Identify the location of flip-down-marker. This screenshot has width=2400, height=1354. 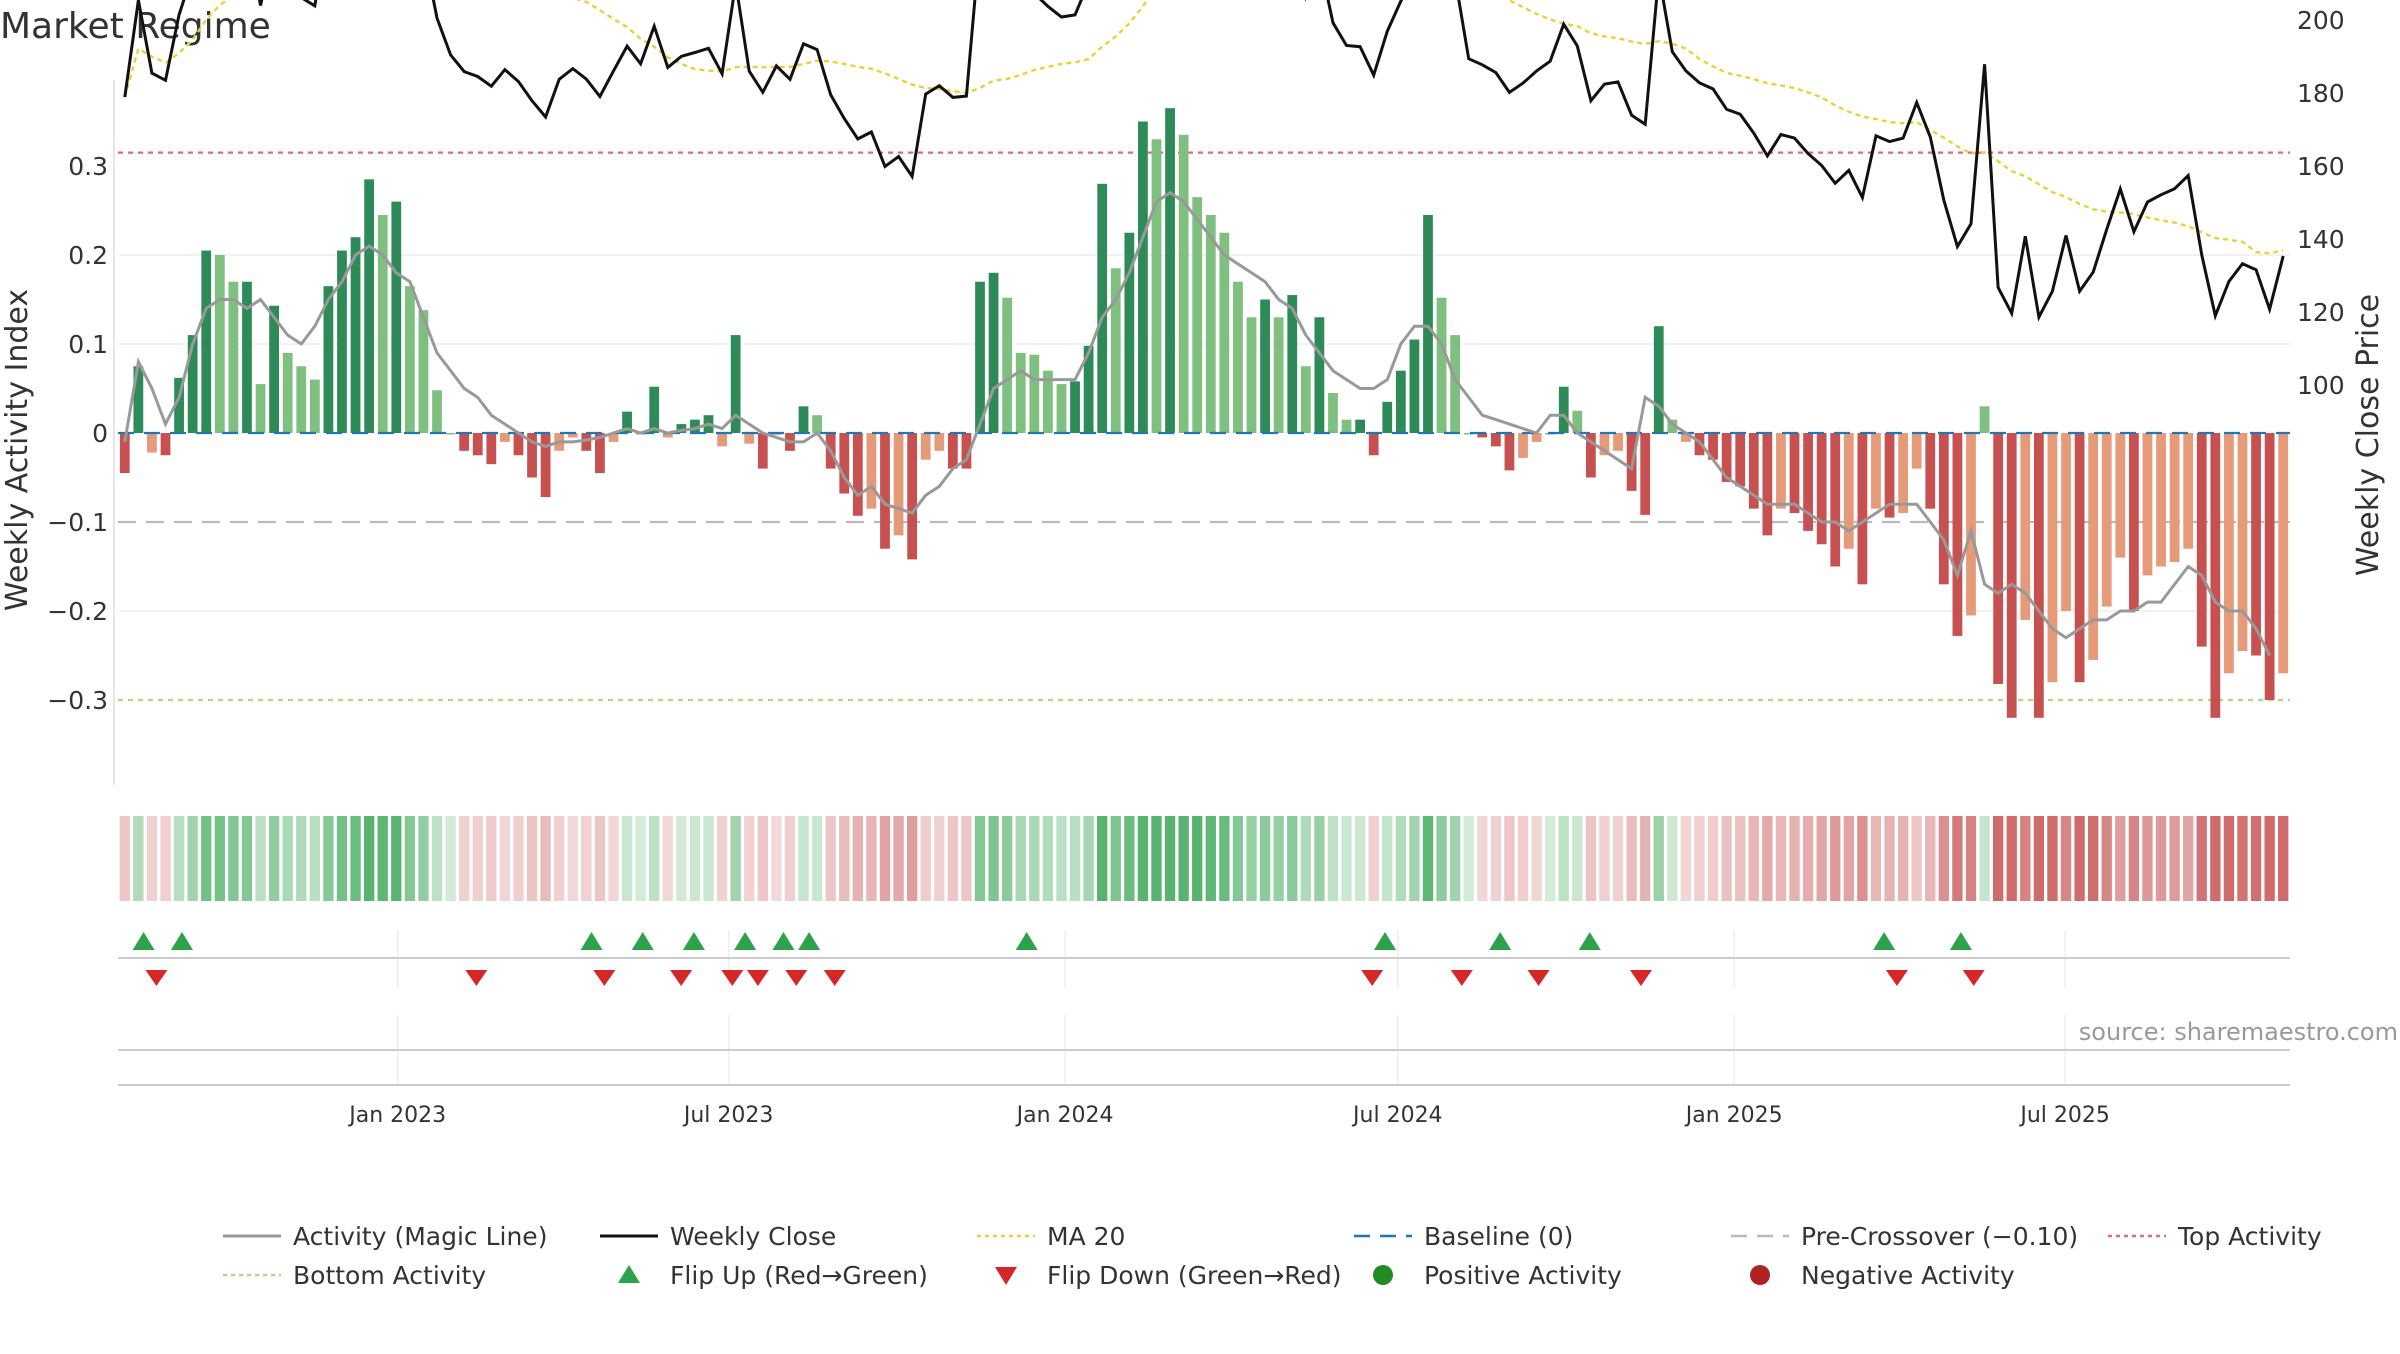
(156, 978).